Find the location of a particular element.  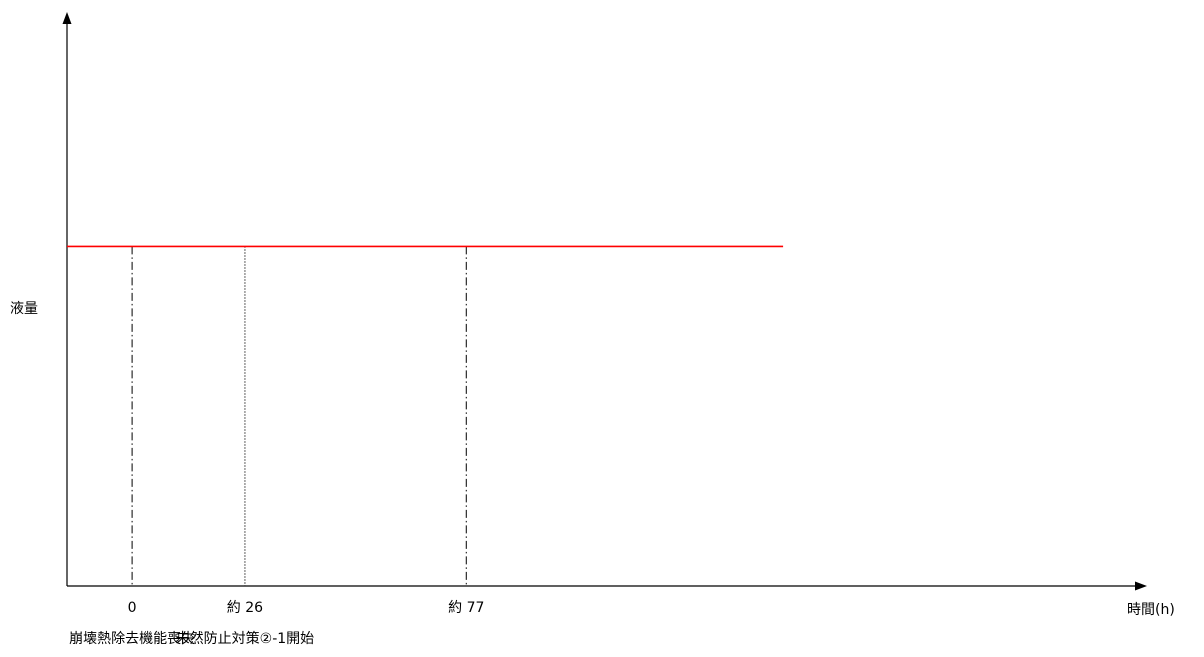

x-tick-label-1: 約 26 is located at coordinates (245, 608).